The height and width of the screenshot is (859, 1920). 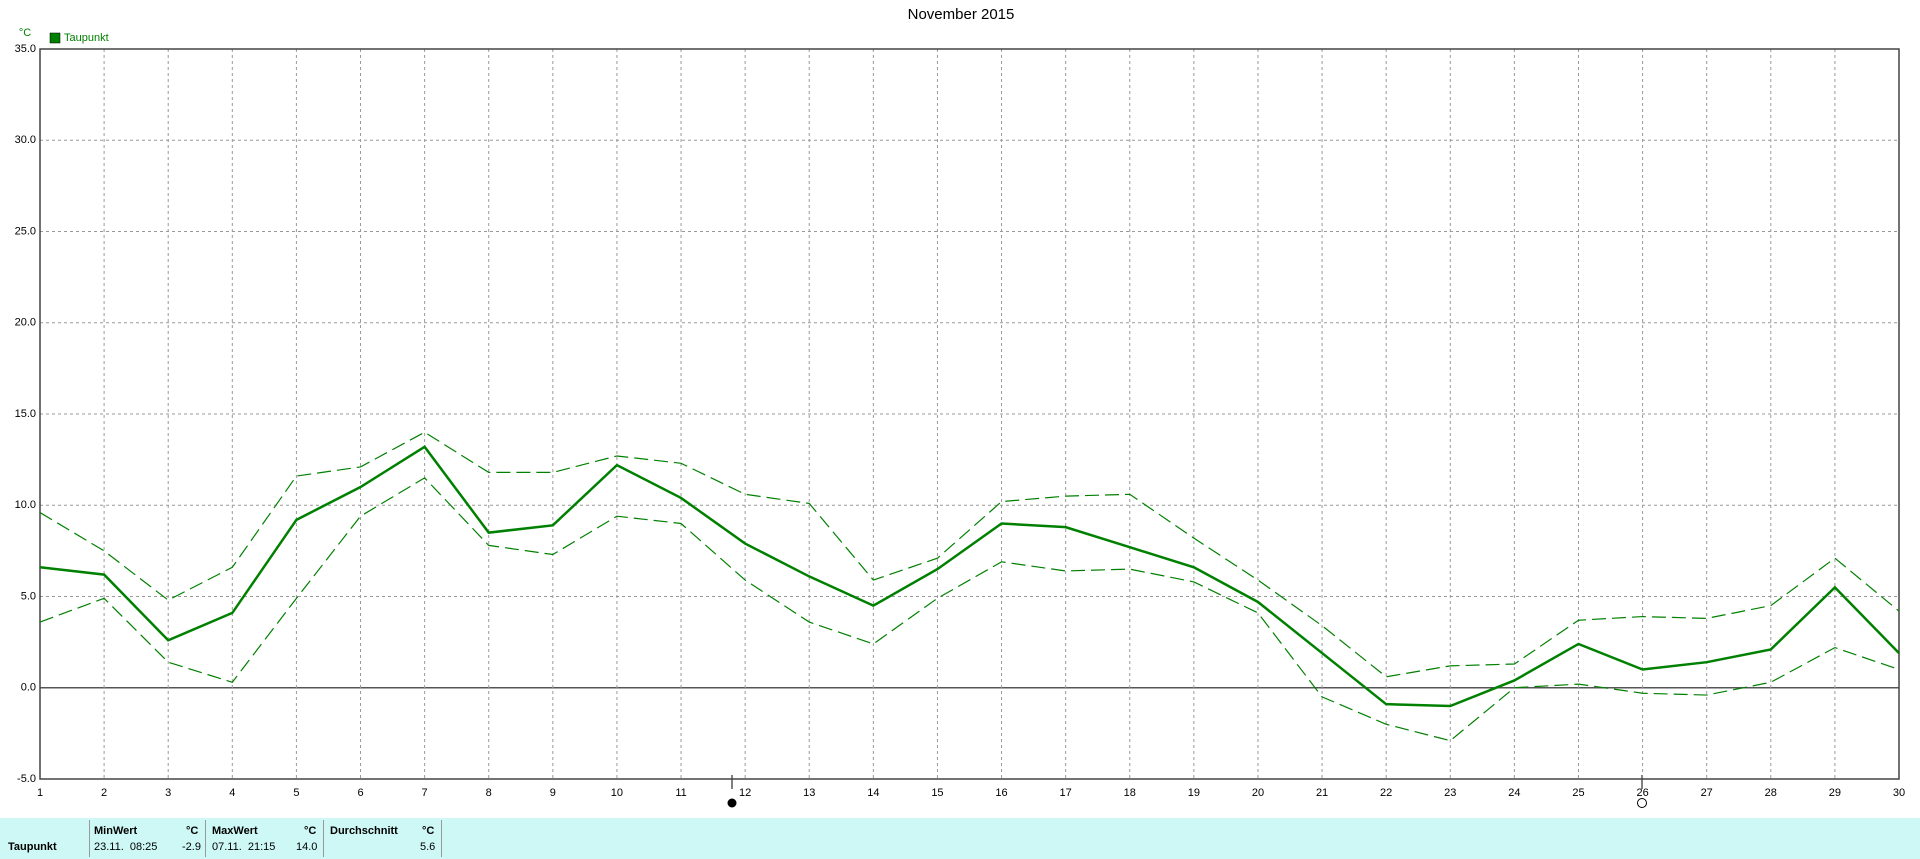 I want to click on legend-swatch, so click(x=55, y=38).